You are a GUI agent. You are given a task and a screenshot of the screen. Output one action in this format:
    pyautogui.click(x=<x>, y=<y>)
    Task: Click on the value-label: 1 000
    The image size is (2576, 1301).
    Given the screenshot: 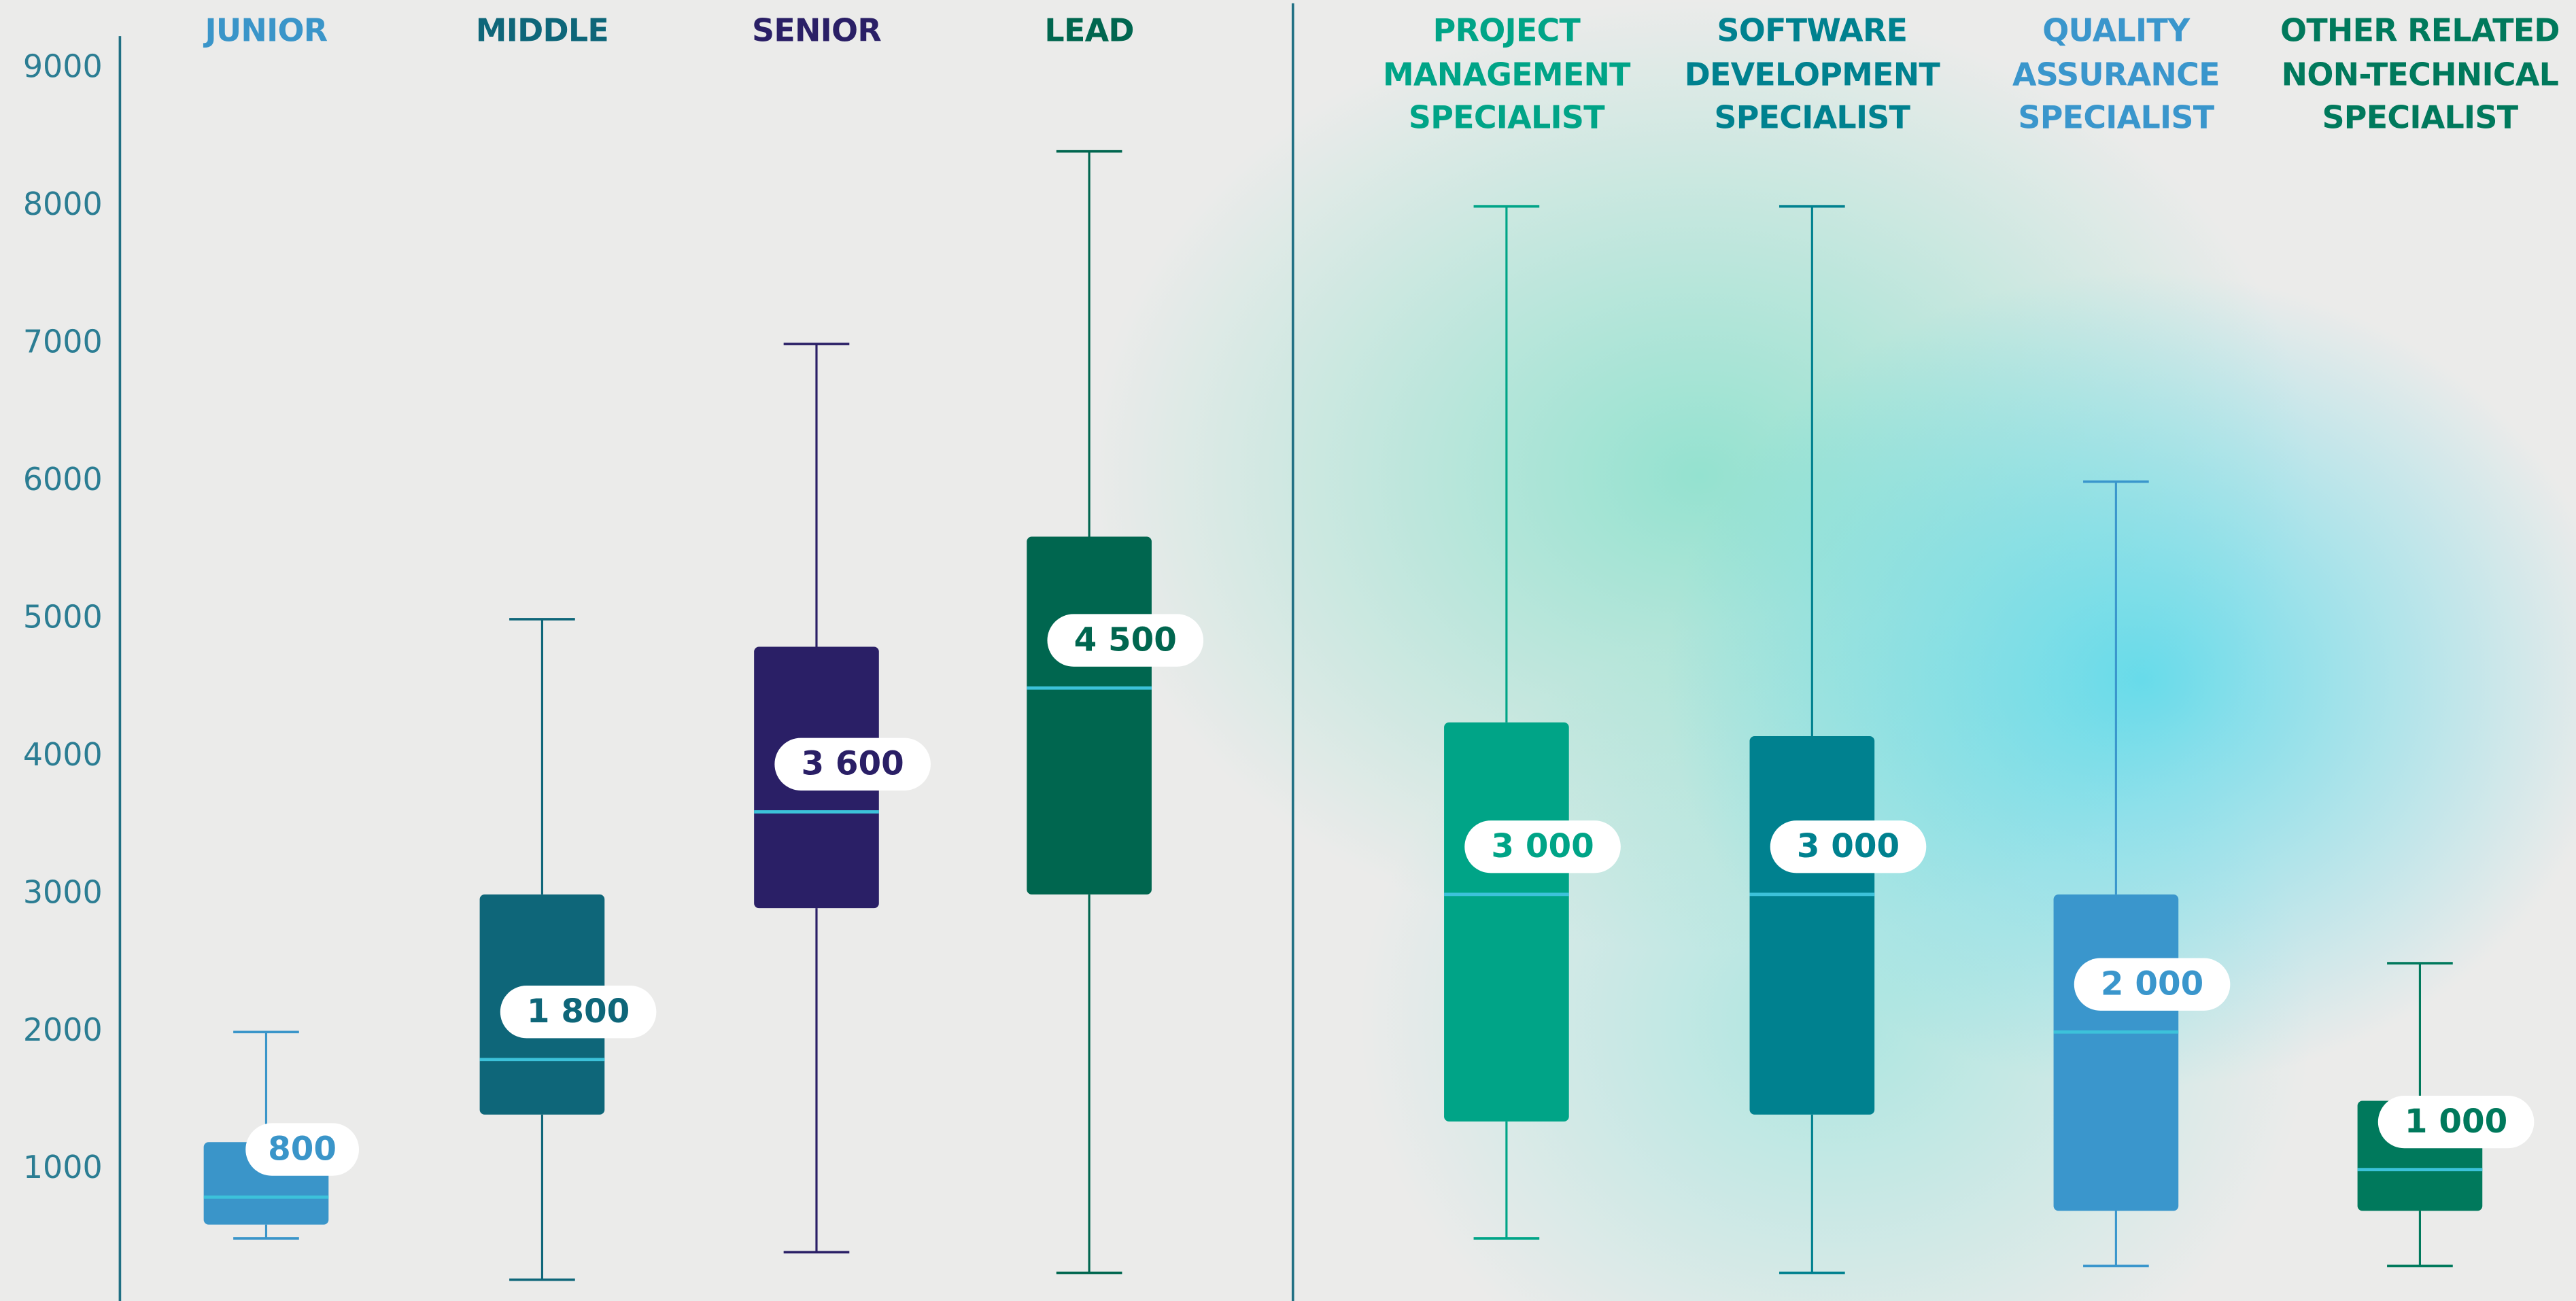 What is the action you would take?
    pyautogui.click(x=2456, y=1122)
    